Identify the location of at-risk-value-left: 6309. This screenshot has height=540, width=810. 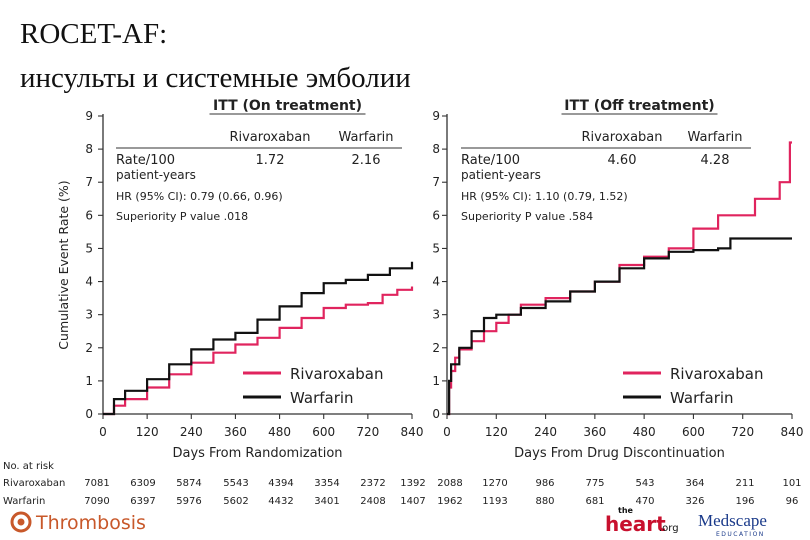
(142, 483).